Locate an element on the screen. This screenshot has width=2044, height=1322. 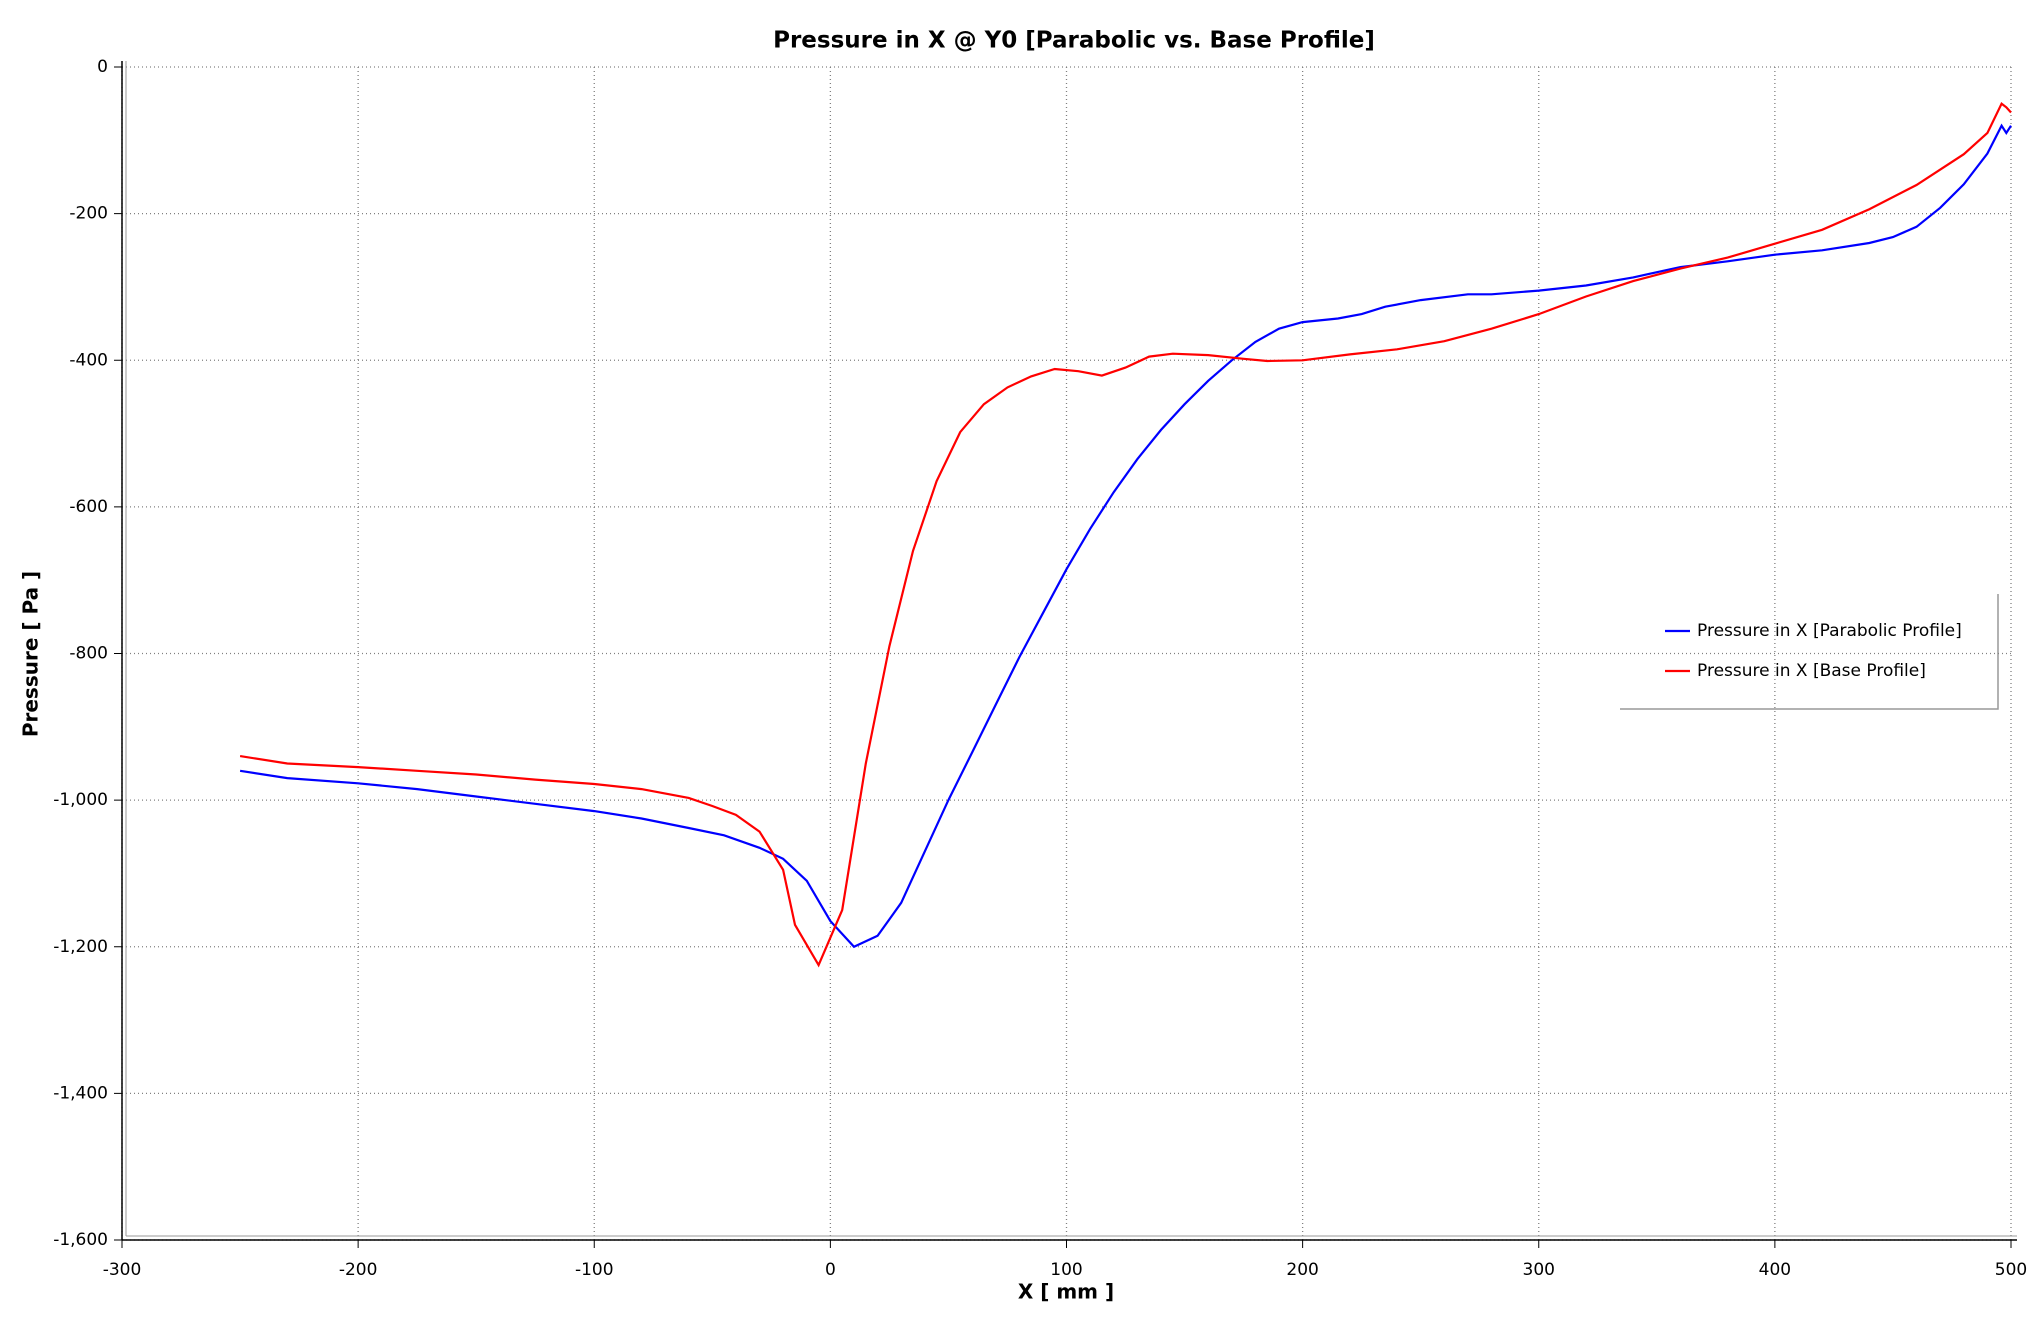
legend-frame is located at coordinates (1809, 652).